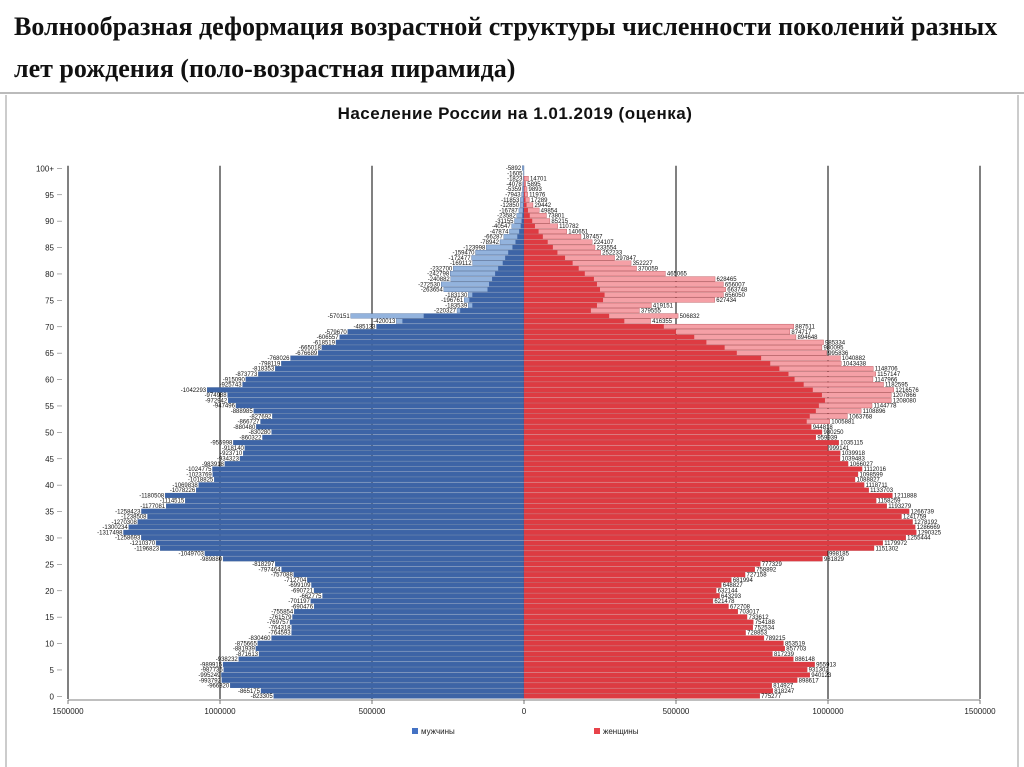 This screenshot has width=1024, height=767. Describe the element at coordinates (438, 731) in the screenshot. I see `legend-label: мужчины` at that location.